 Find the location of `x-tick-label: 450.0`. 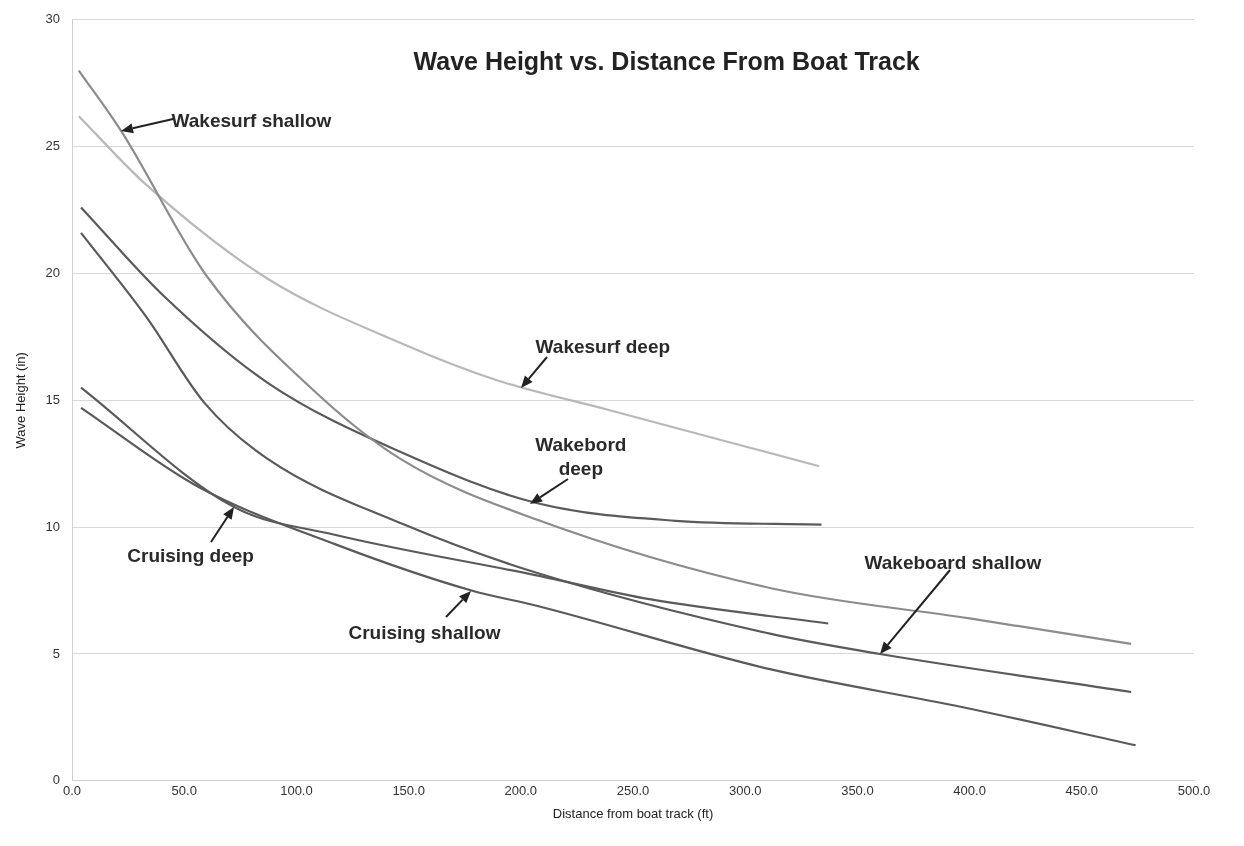

x-tick-label: 450.0 is located at coordinates (1082, 791).